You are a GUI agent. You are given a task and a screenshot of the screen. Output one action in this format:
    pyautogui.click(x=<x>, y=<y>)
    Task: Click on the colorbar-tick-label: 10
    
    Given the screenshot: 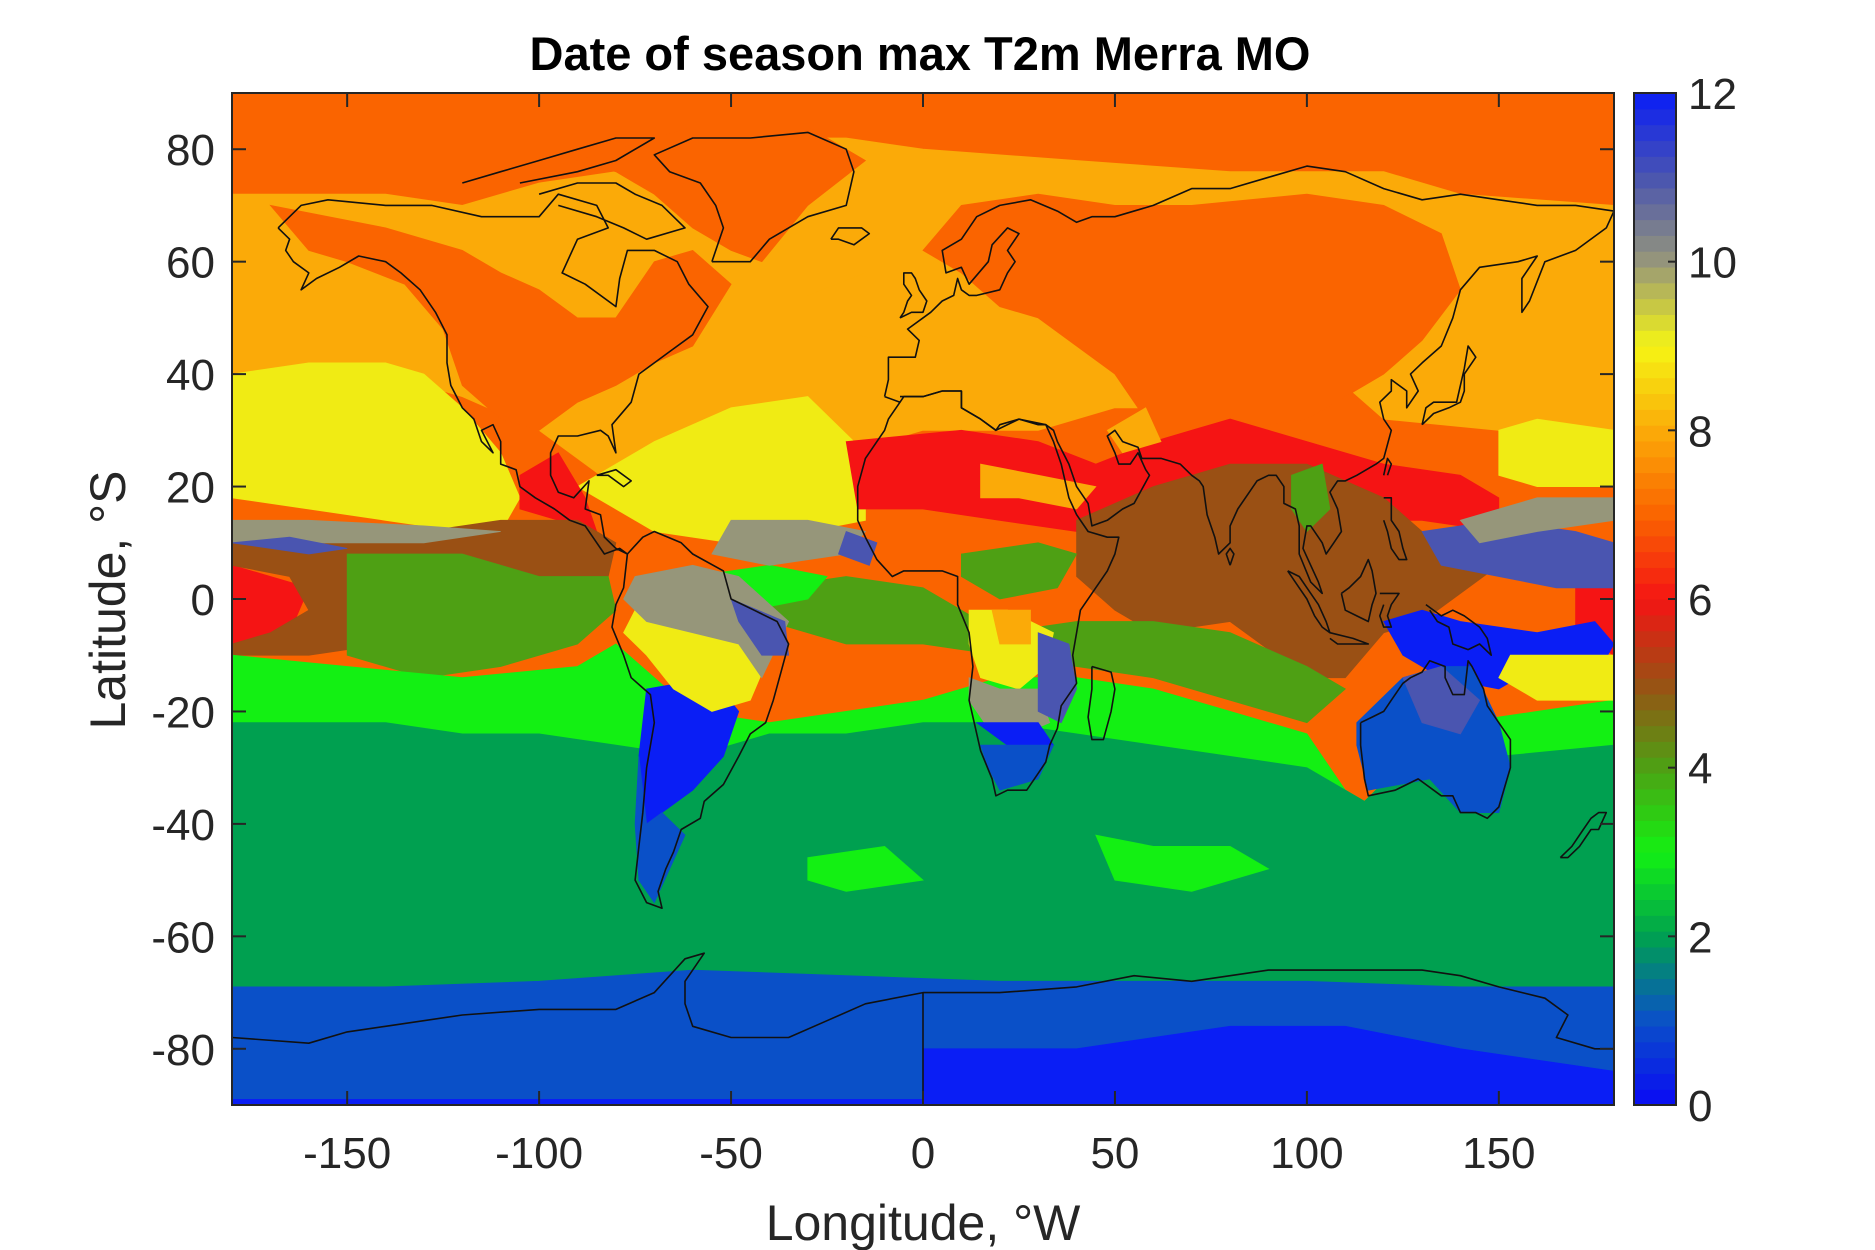 What is the action you would take?
    pyautogui.click(x=1712, y=263)
    